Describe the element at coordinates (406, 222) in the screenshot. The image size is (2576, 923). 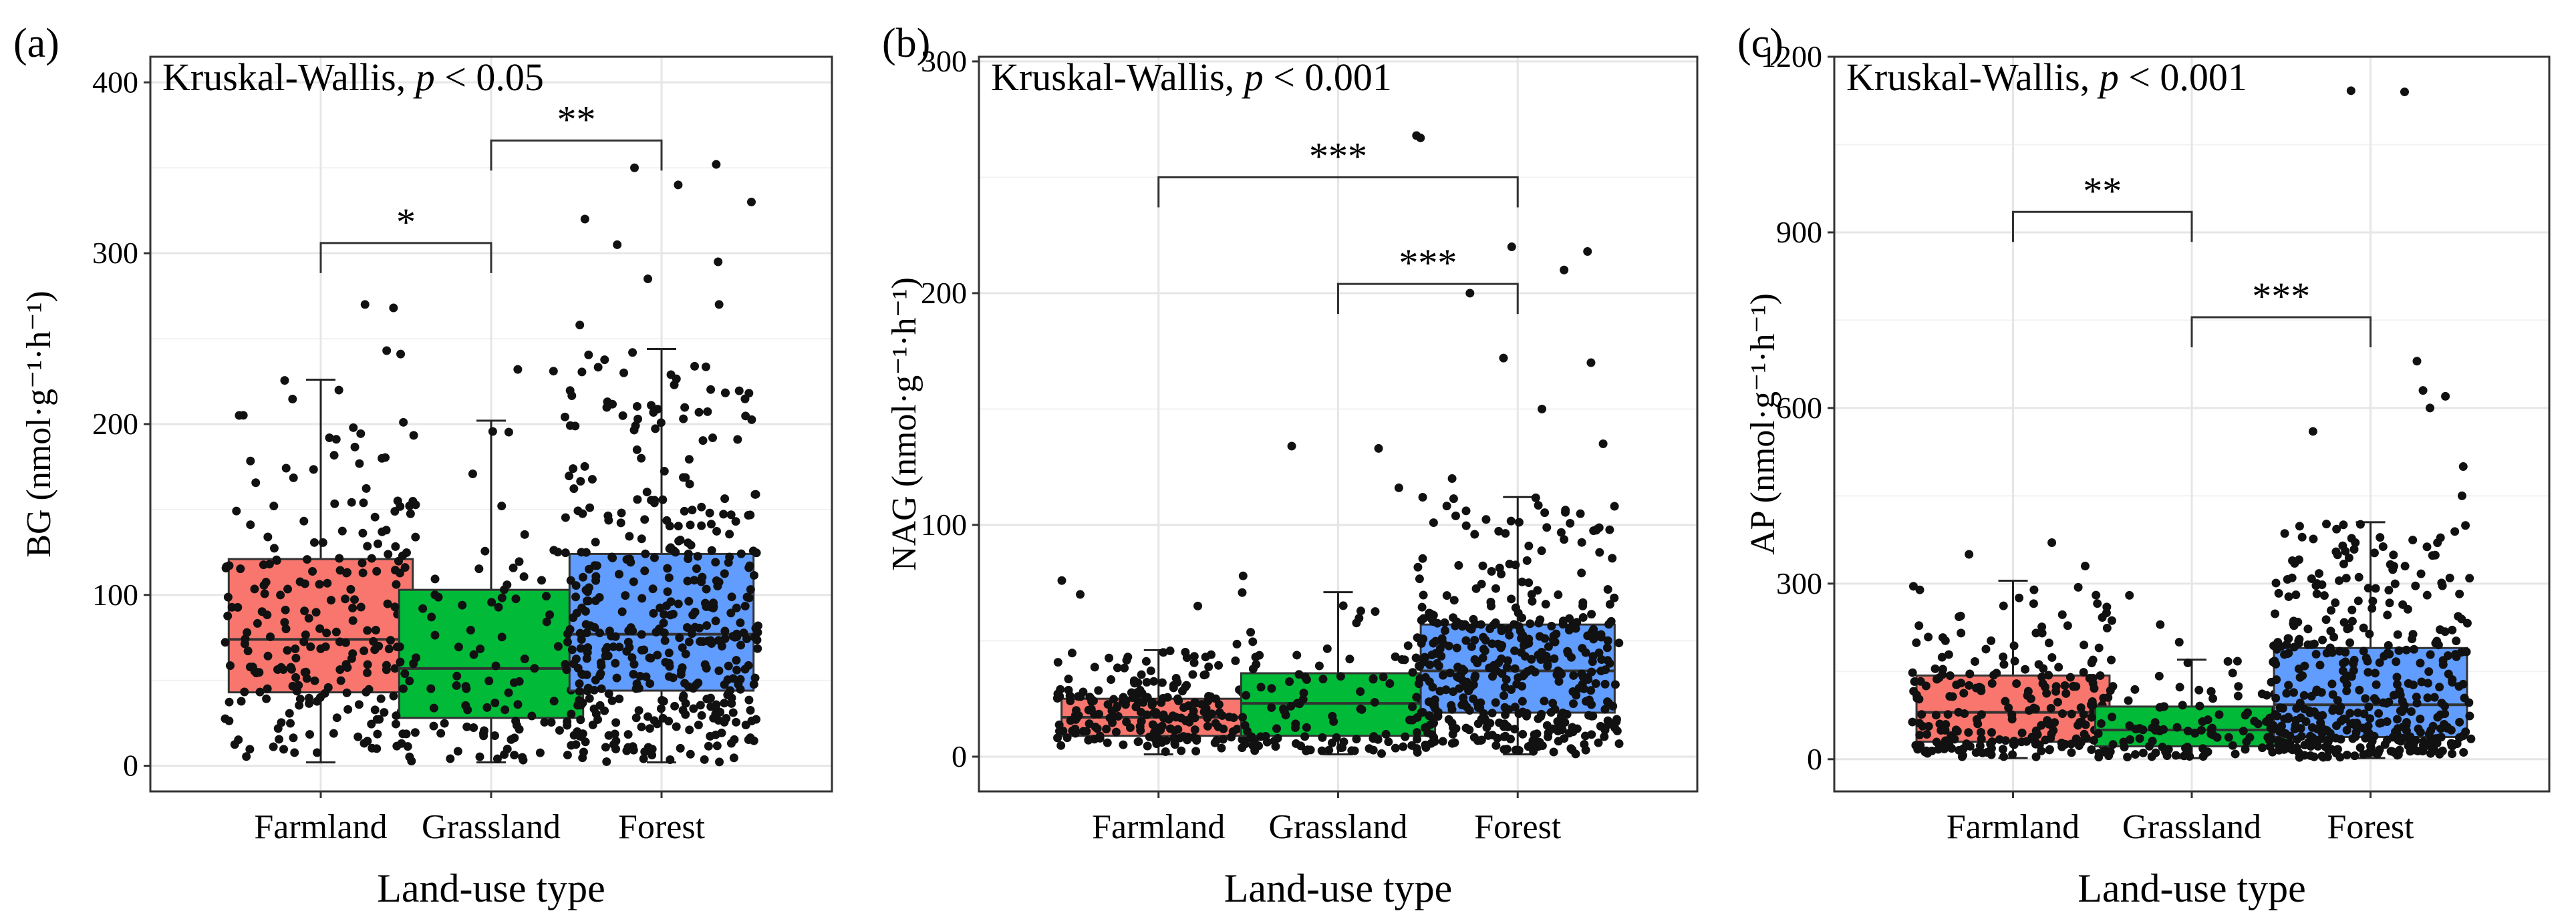
I see `significance-label: *` at that location.